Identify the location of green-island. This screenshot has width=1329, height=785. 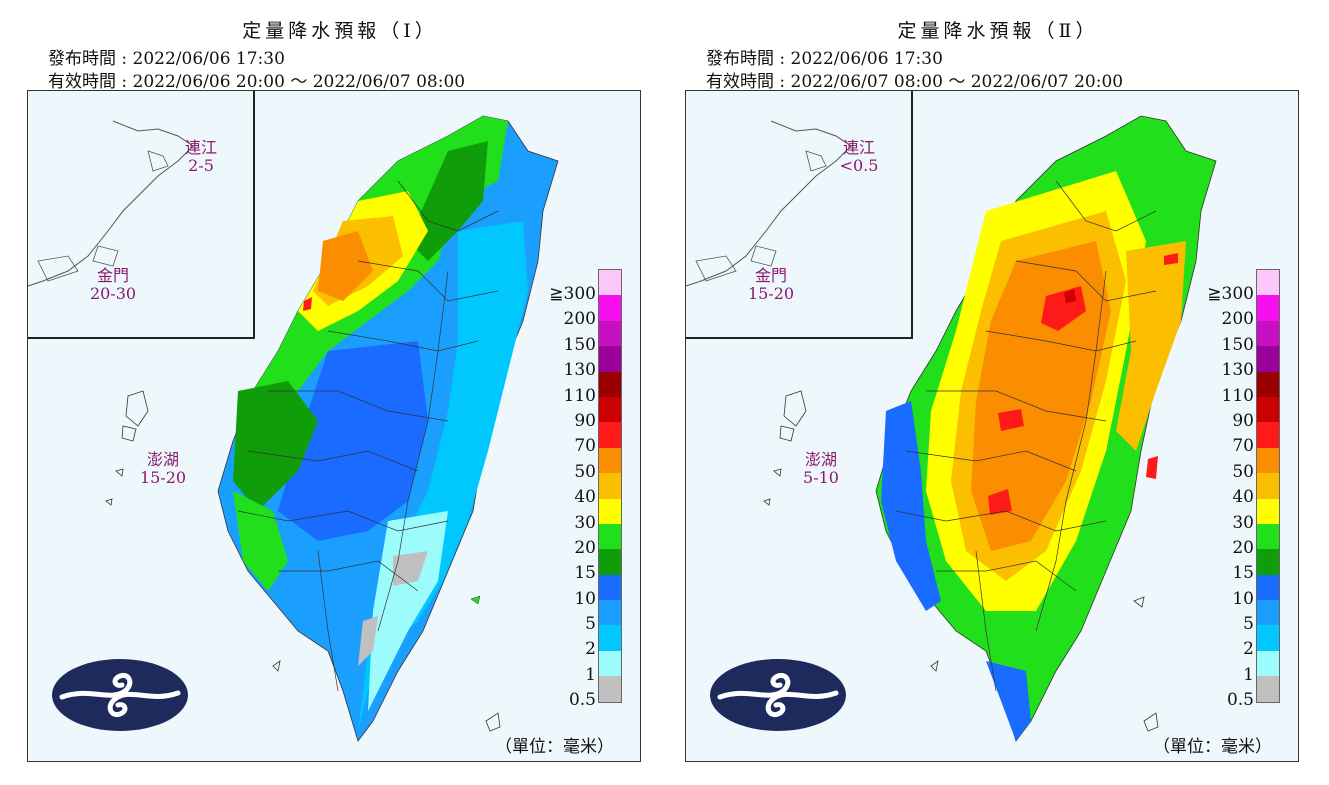
(475, 600).